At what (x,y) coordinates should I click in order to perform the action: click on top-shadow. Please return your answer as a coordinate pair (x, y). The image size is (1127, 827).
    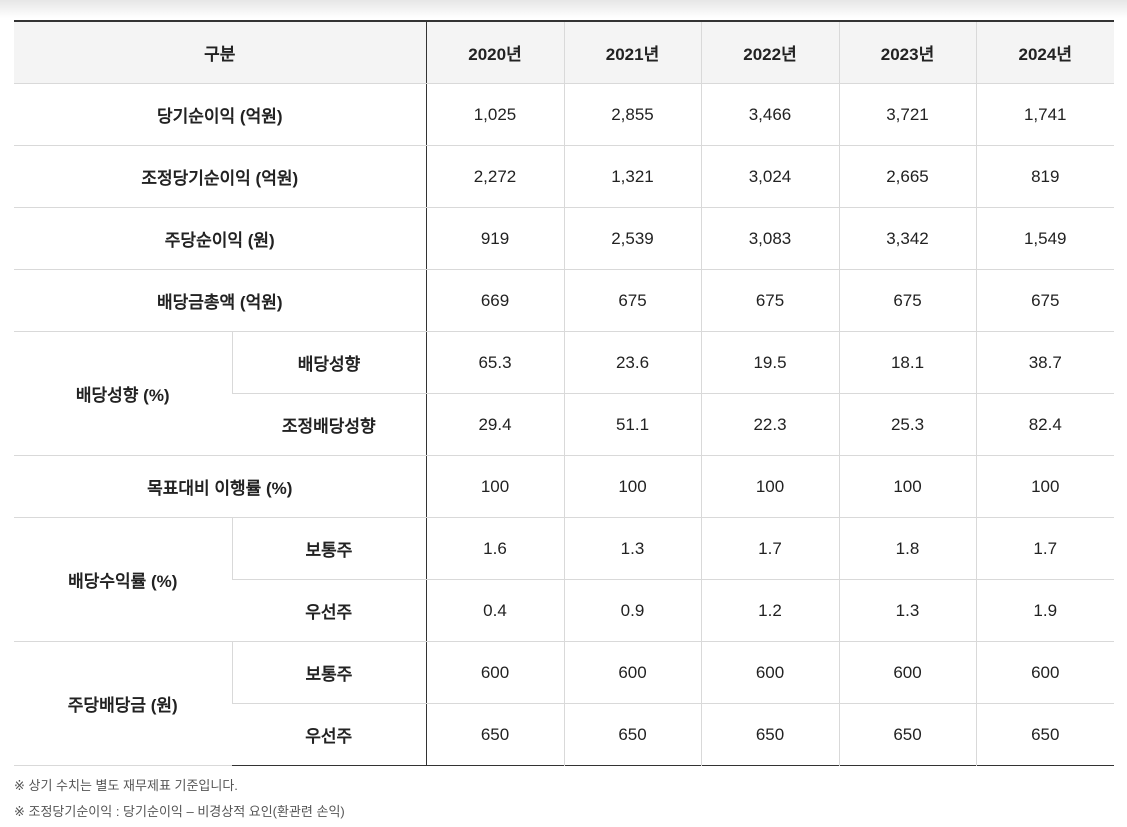
    Looking at the image, I should click on (563, 9).